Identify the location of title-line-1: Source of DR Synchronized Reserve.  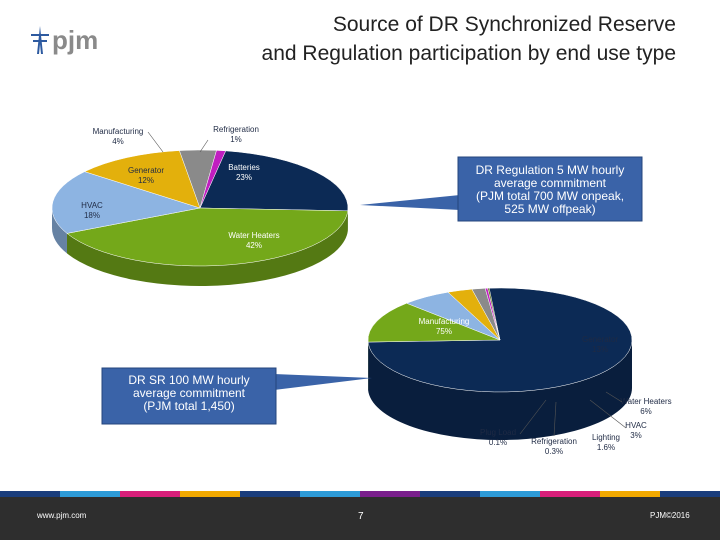
(504, 24).